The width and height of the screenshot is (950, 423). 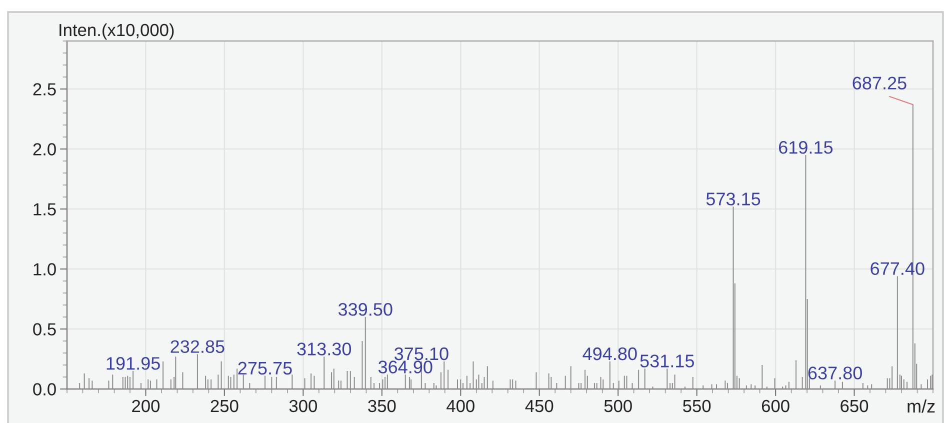 I want to click on x-tick-label: 350, so click(x=382, y=406).